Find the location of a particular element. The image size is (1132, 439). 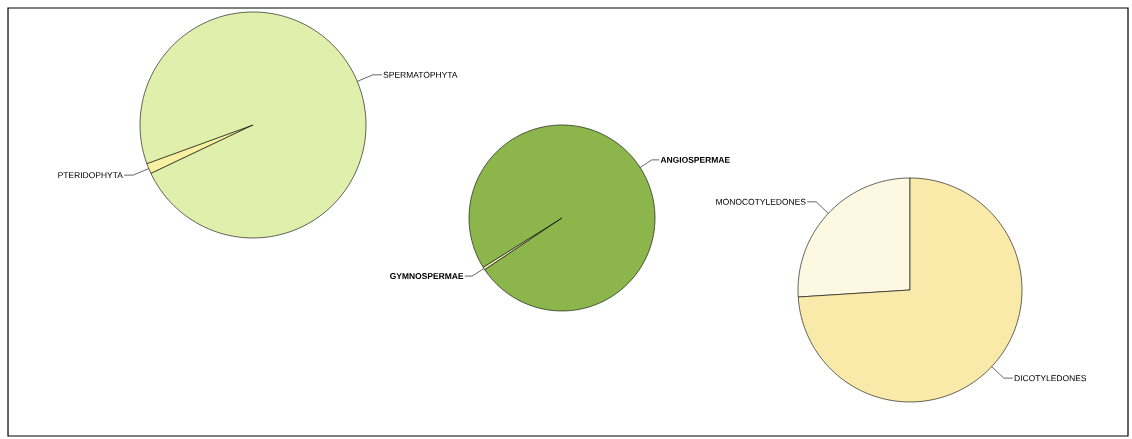

slice-label: SPERMATOPHYTA is located at coordinates (420, 74).